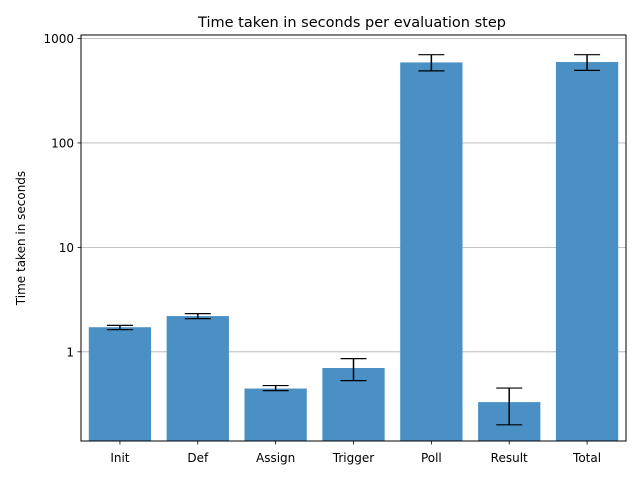 This screenshot has height=480, width=640. Describe the element at coordinates (58, 39) in the screenshot. I see `y-tick-label: 1000` at that location.